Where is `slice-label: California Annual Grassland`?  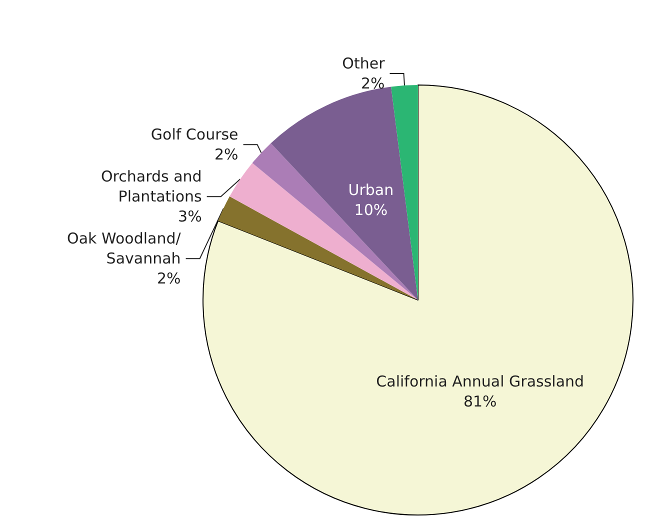 slice-label: California Annual Grassland is located at coordinates (480, 381).